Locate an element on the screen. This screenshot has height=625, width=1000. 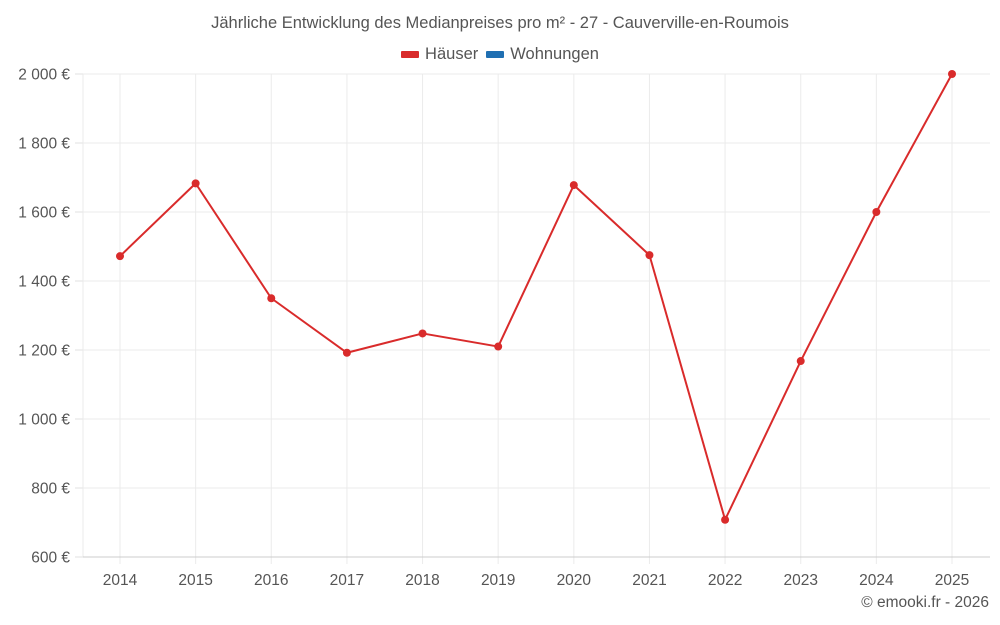
y-tick-label: 1 200 € is located at coordinates (44, 351).